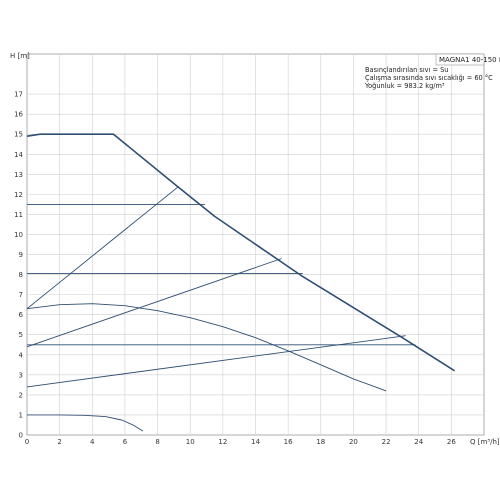  I want to click on y-tick-label: 6, so click(21, 315).